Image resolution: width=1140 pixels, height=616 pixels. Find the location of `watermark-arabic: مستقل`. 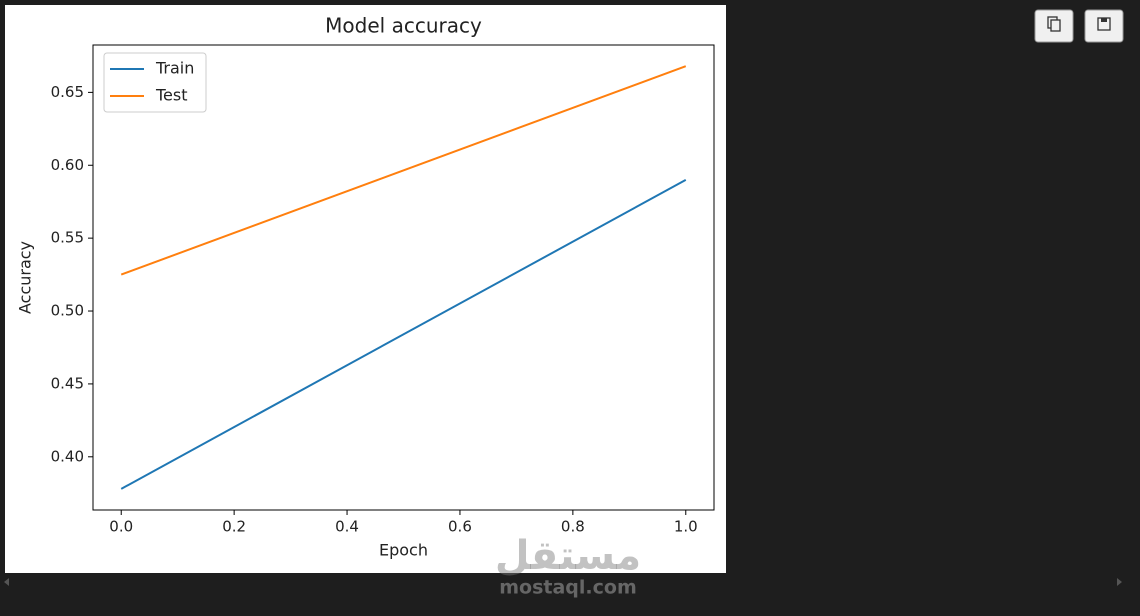

watermark-arabic: مستقل is located at coordinates (568, 556).